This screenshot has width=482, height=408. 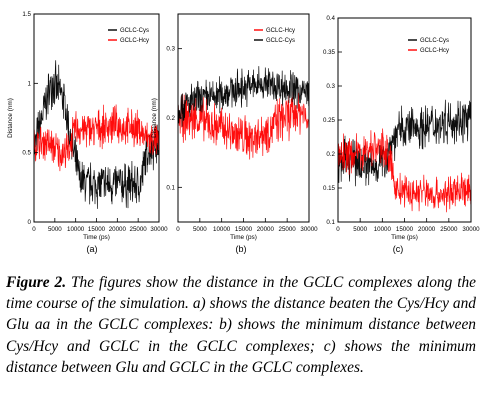 What do you see at coordinates (329, 52) in the screenshot?
I see `y-tick-label: 0.35` at bounding box center [329, 52].